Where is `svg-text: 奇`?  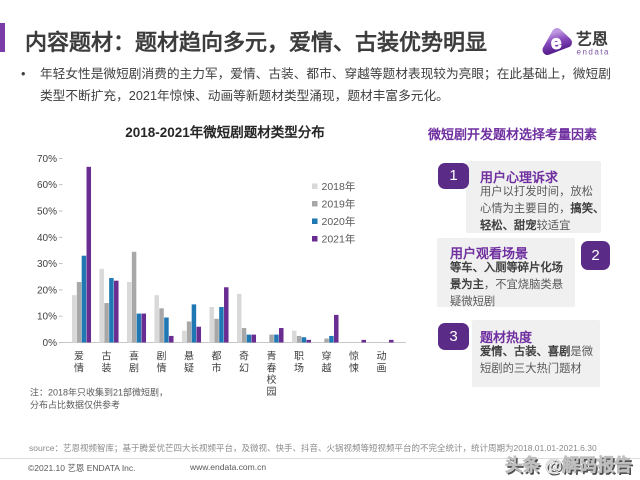
svg-text: 奇 is located at coordinates (244, 356).